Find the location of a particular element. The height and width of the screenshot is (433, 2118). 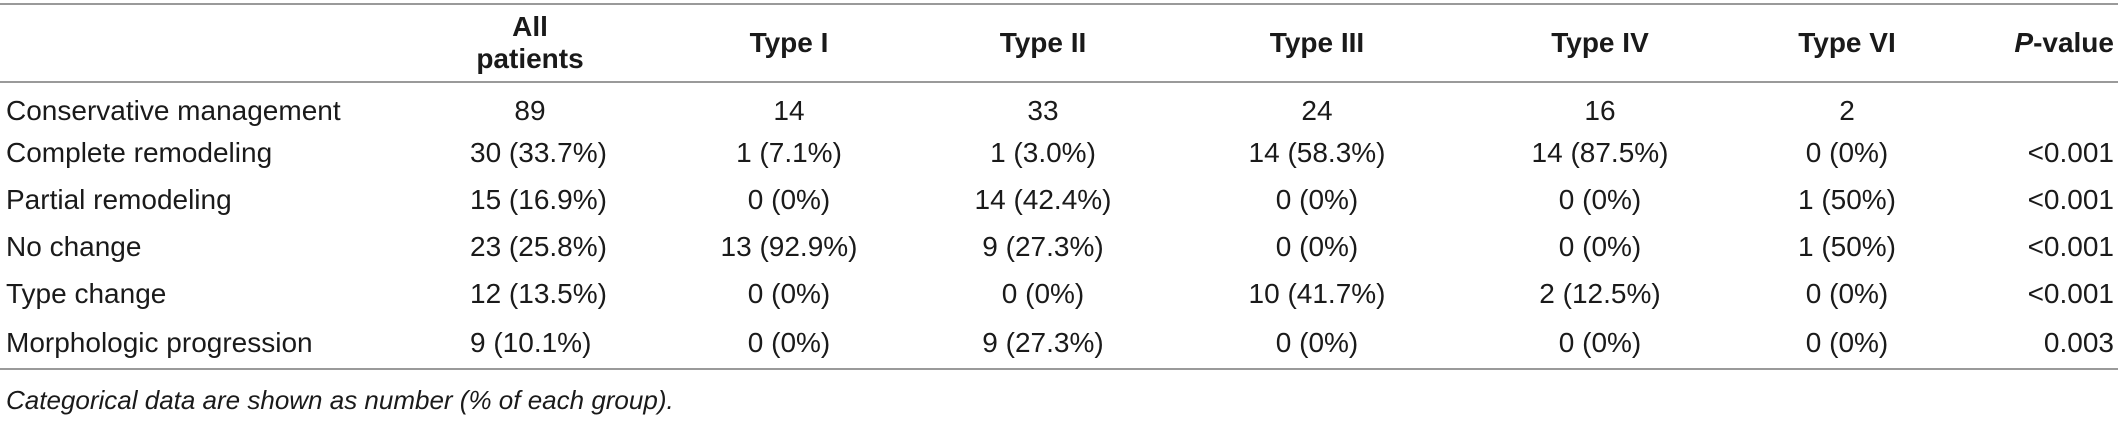

cell-t4: 14 (87.5%) is located at coordinates (1600, 152).